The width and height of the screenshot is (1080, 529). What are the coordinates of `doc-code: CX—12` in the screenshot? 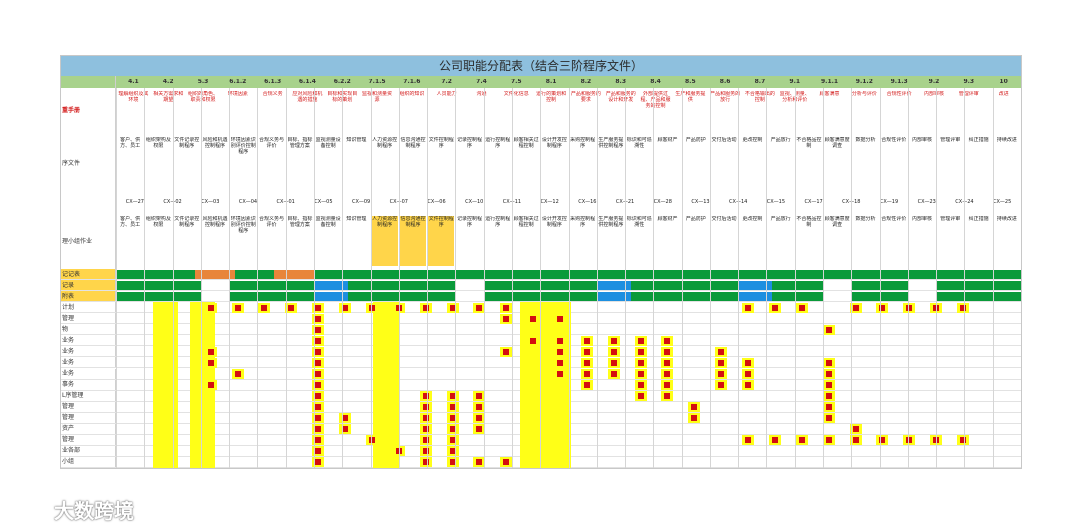 It's located at (549, 202).